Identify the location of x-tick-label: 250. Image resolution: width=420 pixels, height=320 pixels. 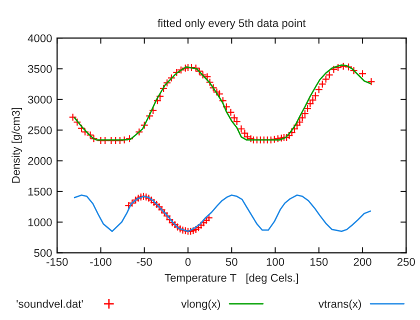
(406, 262).